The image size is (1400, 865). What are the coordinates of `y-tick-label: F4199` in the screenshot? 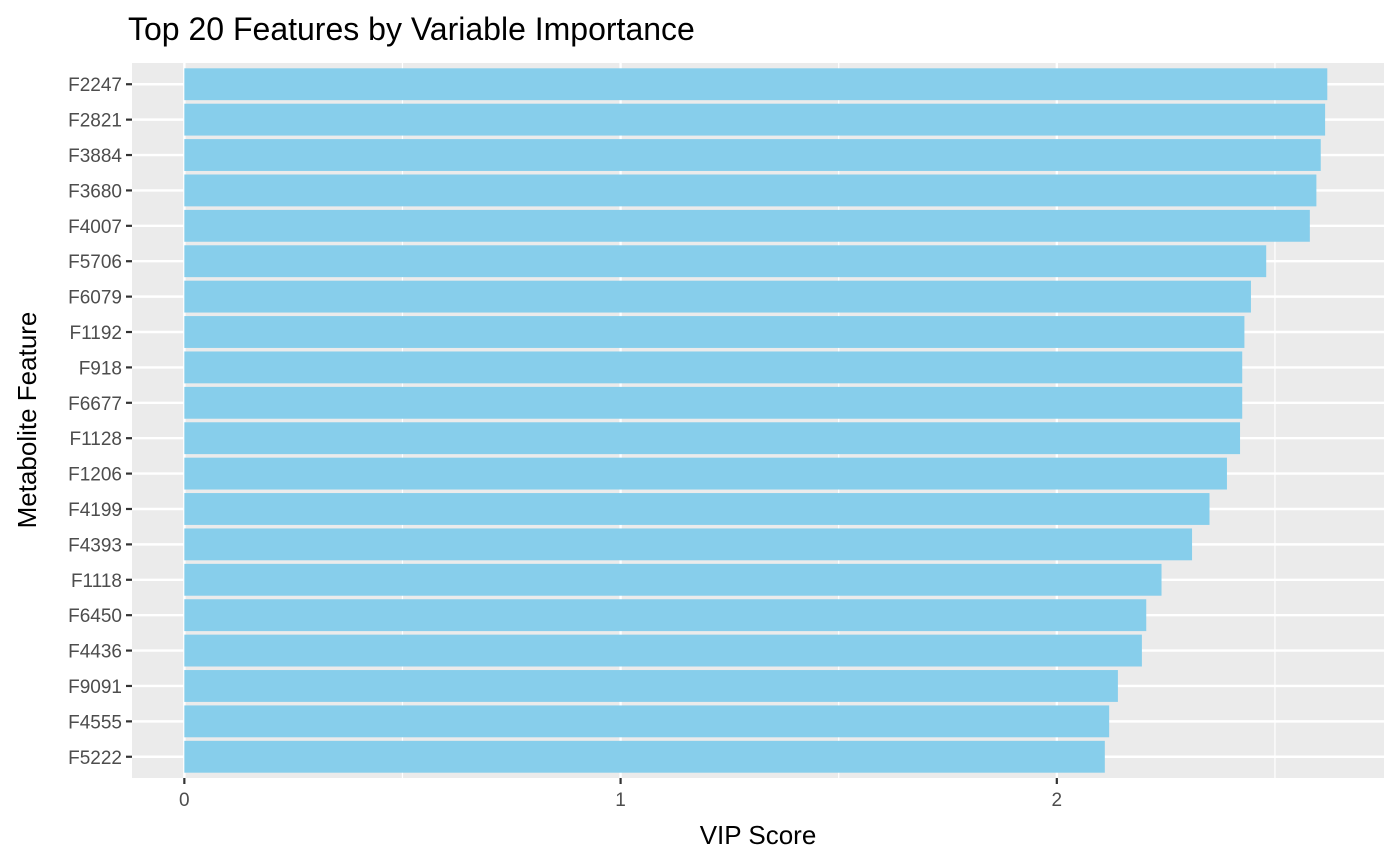 It's located at (95, 510).